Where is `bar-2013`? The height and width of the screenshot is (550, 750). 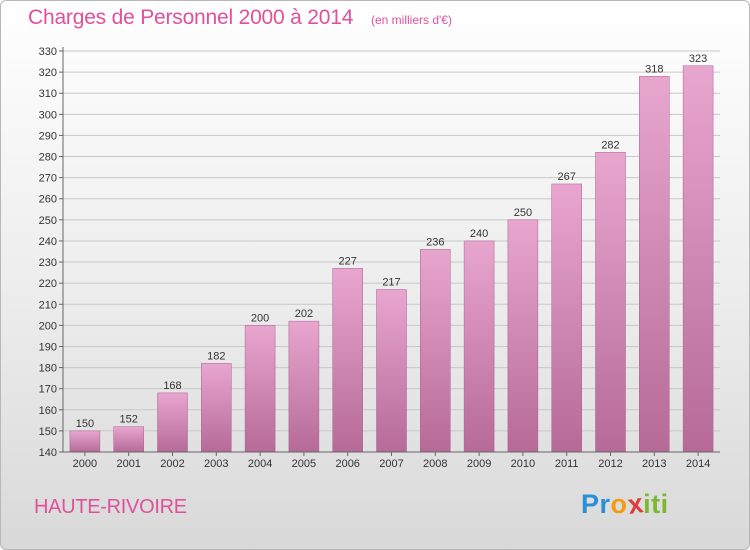
bar-2013 is located at coordinates (654, 264).